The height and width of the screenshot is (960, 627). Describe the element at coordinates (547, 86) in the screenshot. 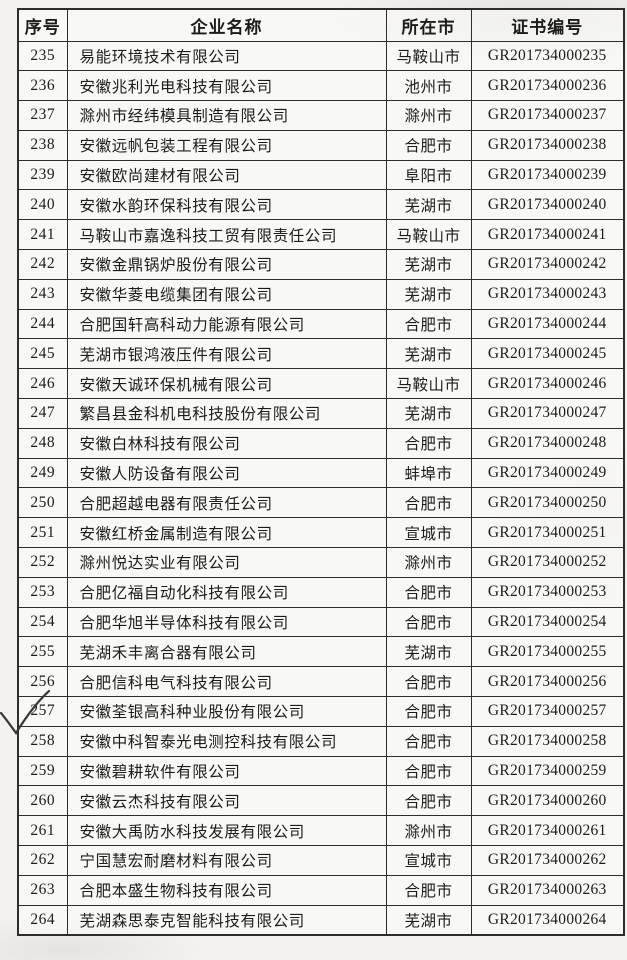

I see `cell-certificate-number: GR201734000236` at that location.